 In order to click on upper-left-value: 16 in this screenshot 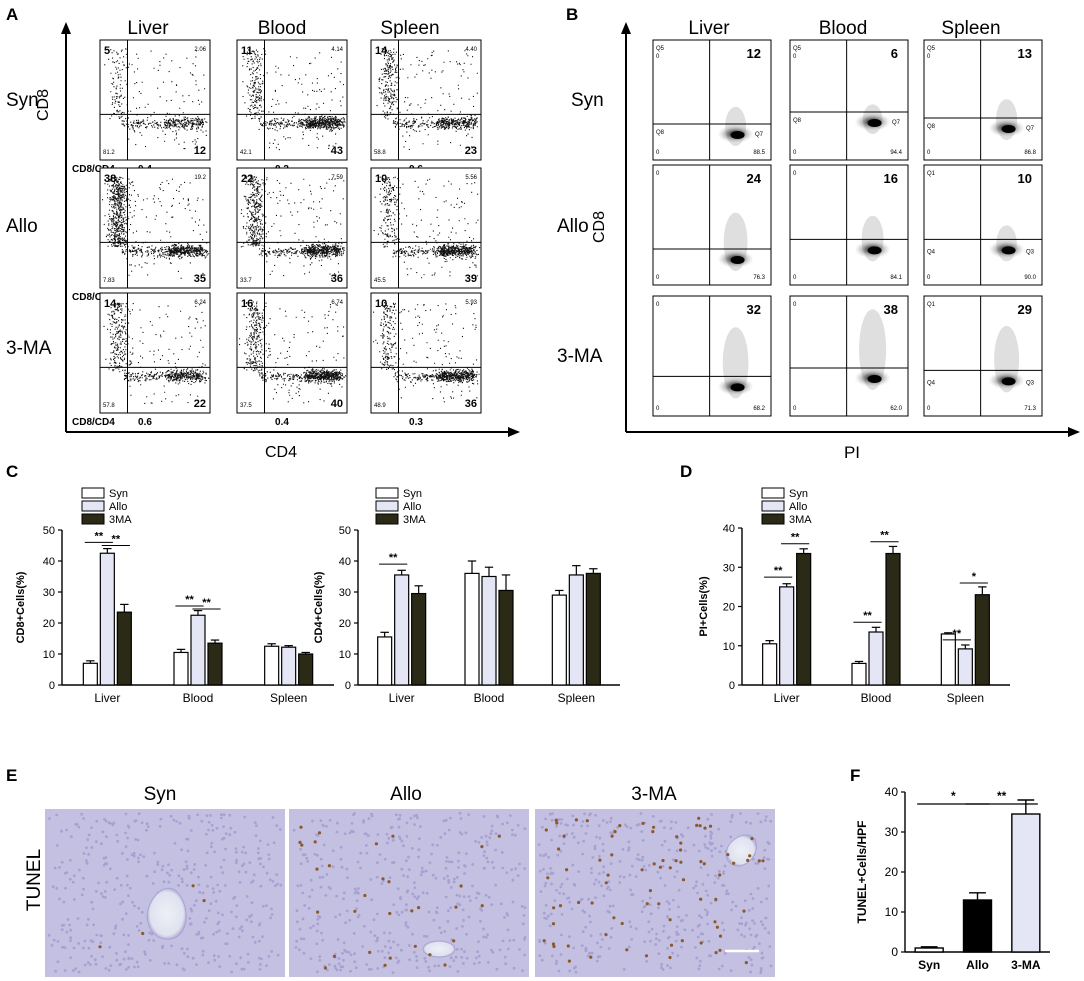, I will do `click(247, 304)`.